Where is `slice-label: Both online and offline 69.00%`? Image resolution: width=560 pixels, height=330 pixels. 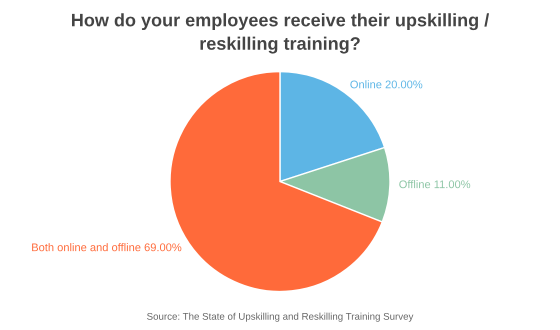
slice-label: Both online and offline 69.00% is located at coordinates (107, 247).